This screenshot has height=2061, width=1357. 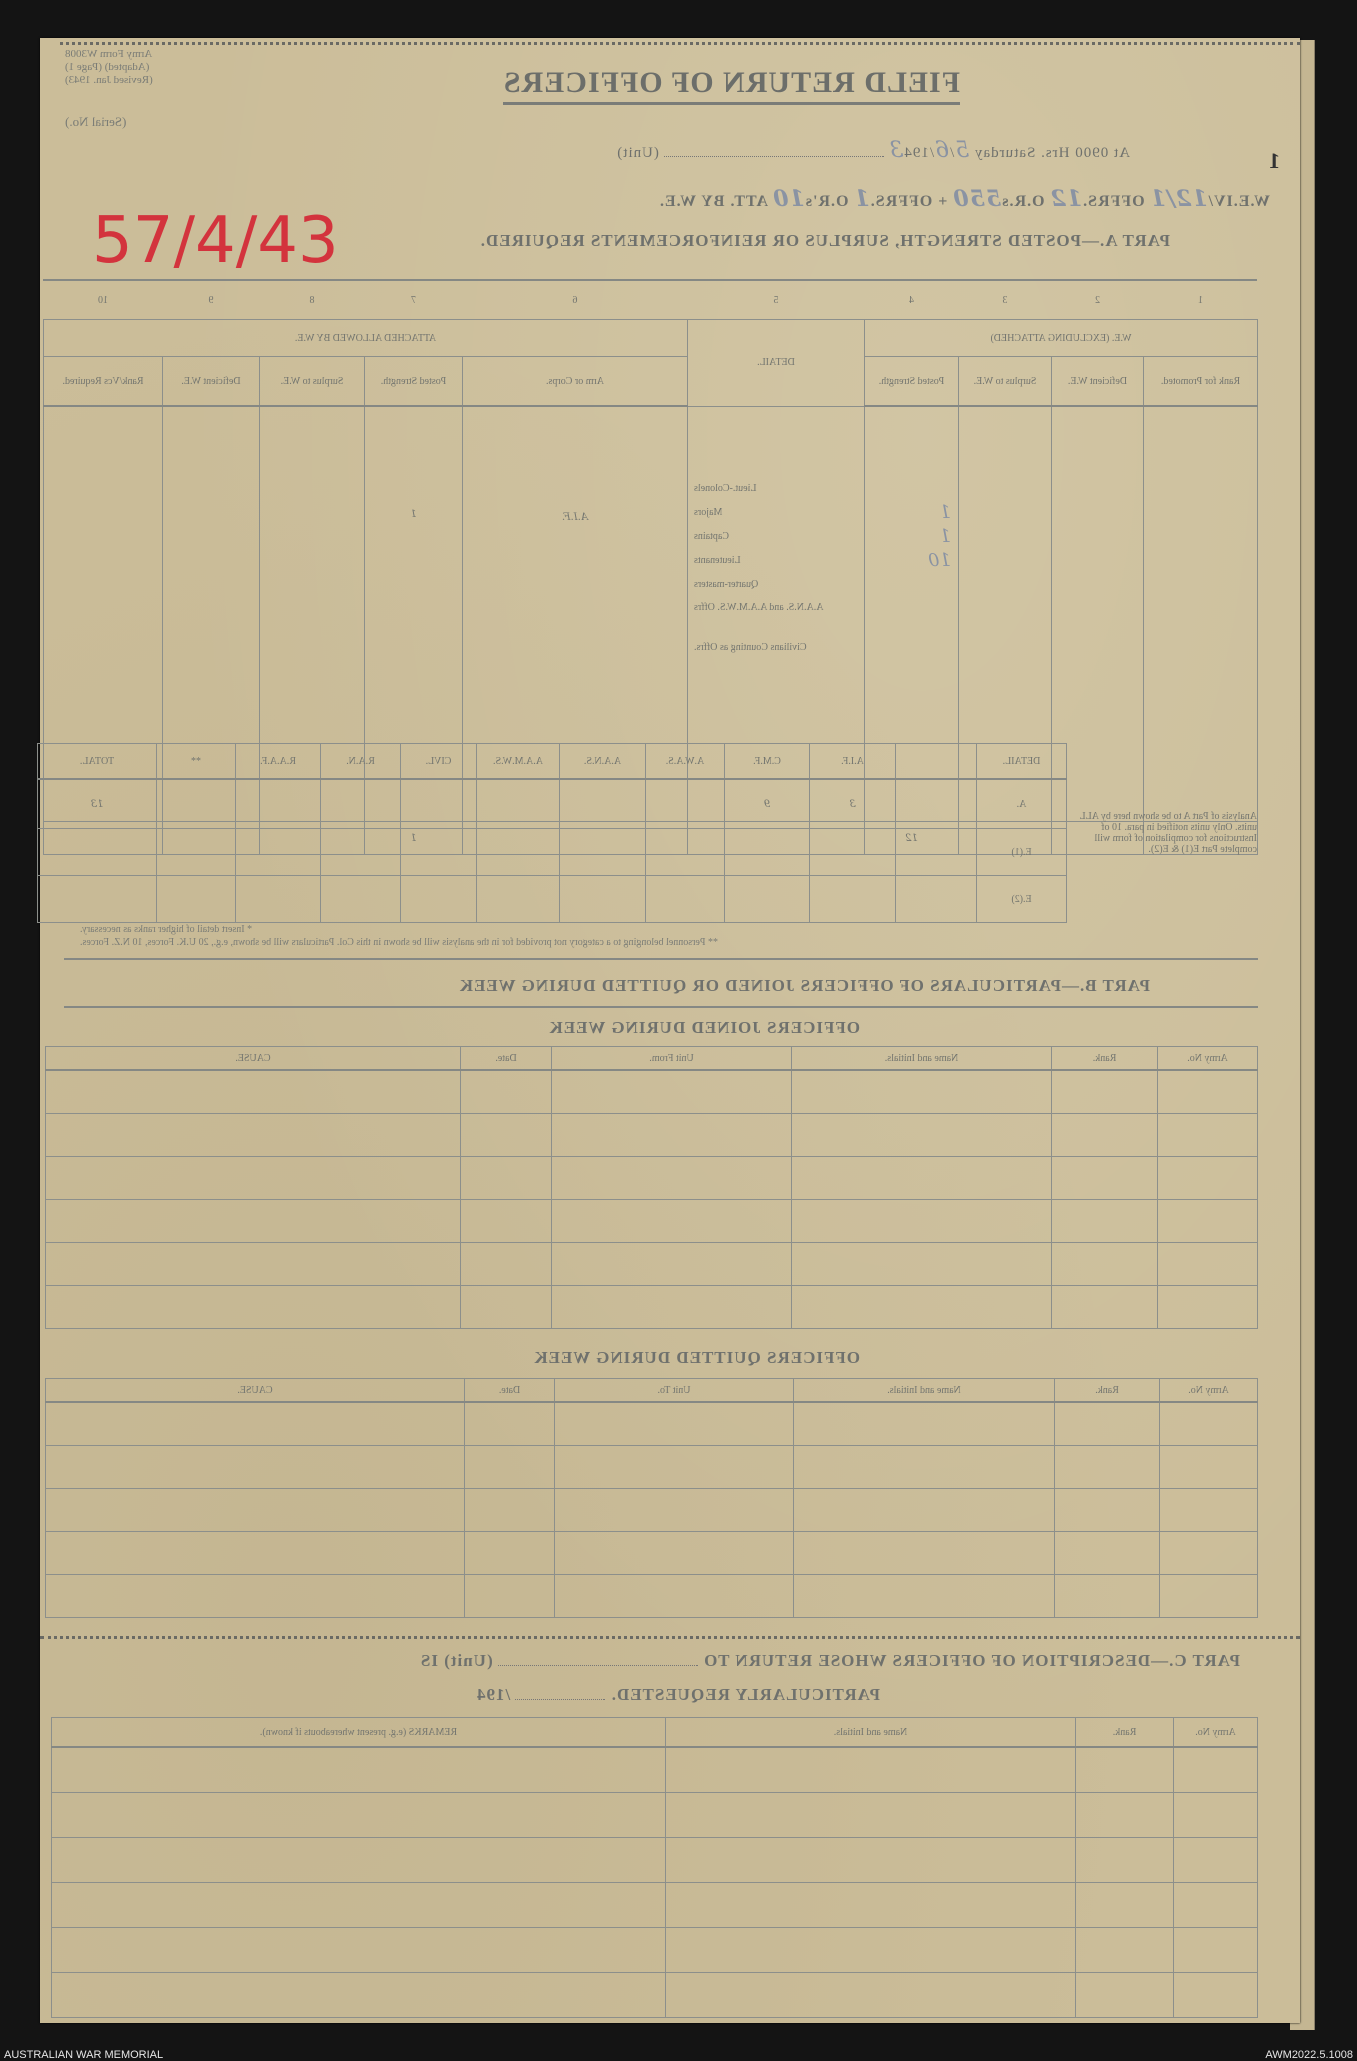 What do you see at coordinates (936, 761) in the screenshot?
I see `analysis-column-header` at bounding box center [936, 761].